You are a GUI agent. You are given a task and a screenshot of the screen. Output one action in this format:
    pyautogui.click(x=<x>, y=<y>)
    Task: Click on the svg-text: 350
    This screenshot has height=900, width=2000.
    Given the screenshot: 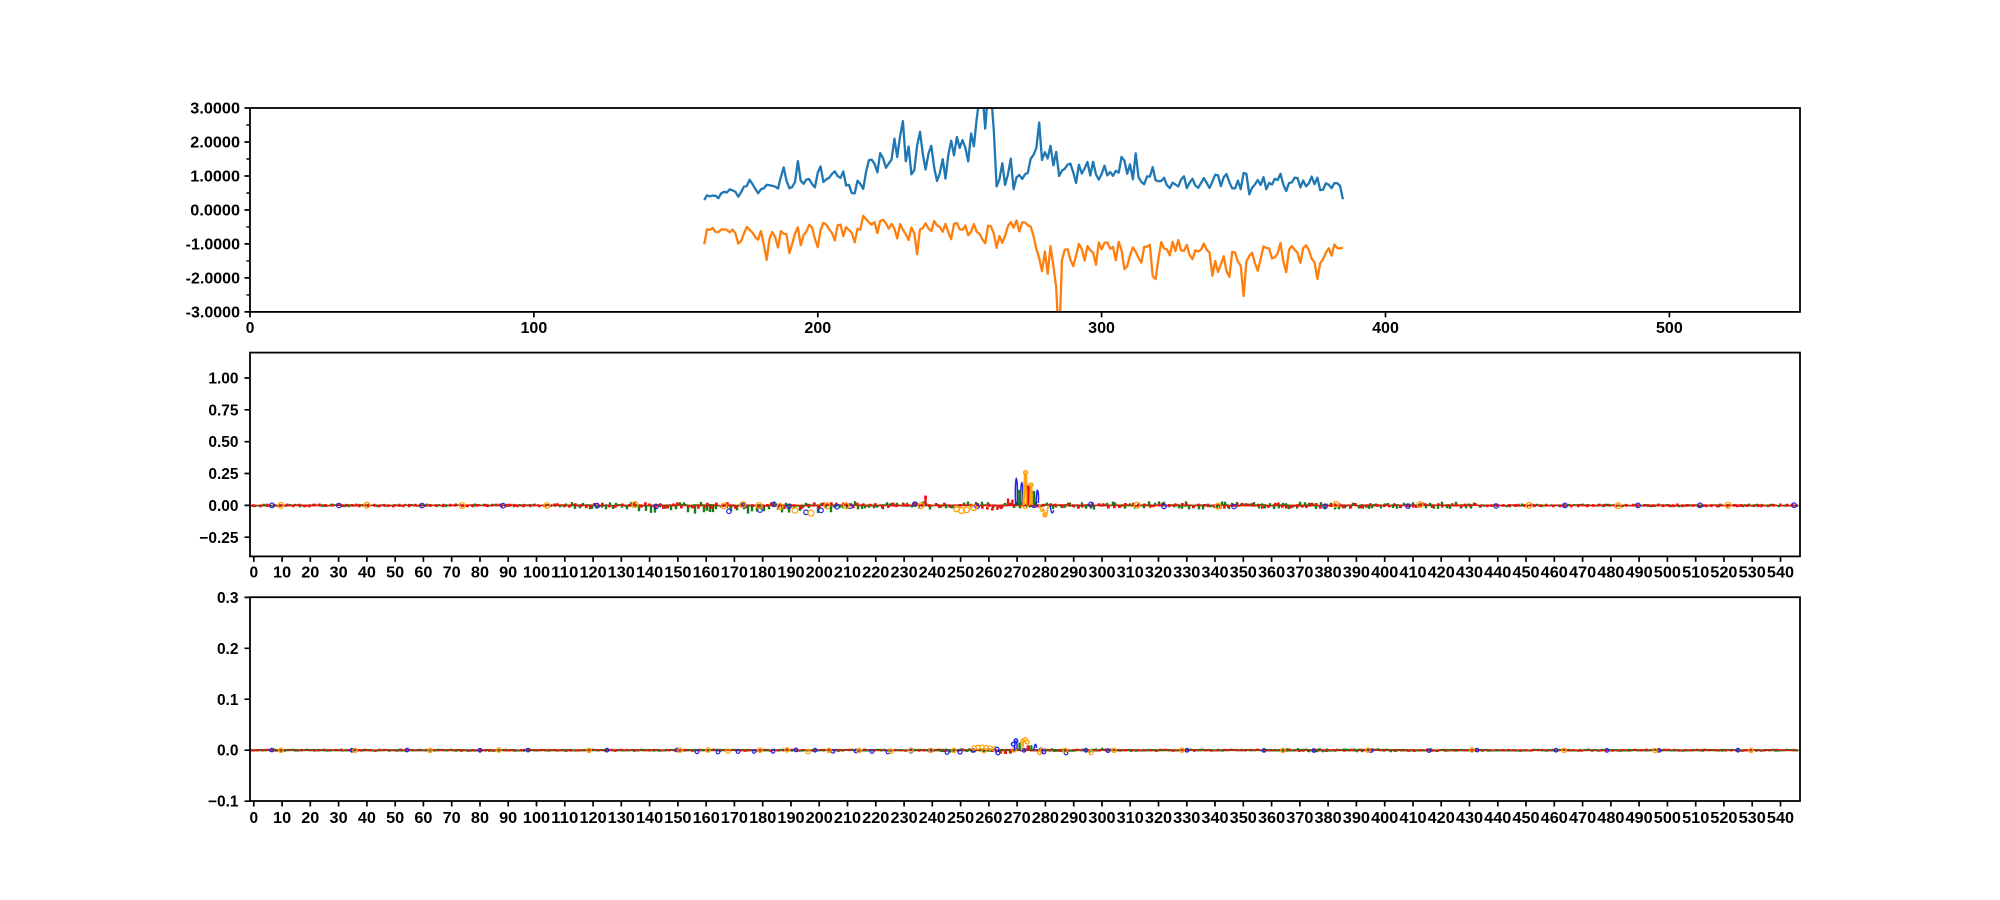 What is the action you would take?
    pyautogui.click(x=1243, y=818)
    